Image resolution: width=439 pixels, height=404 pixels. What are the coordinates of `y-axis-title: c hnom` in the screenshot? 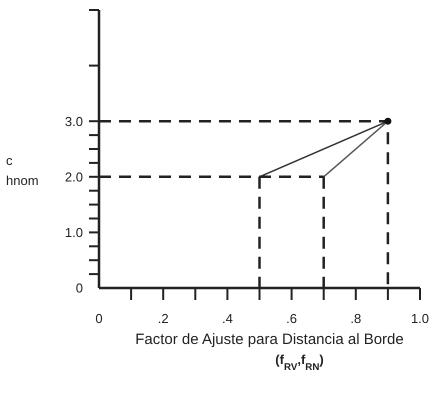 It's located at (22, 170).